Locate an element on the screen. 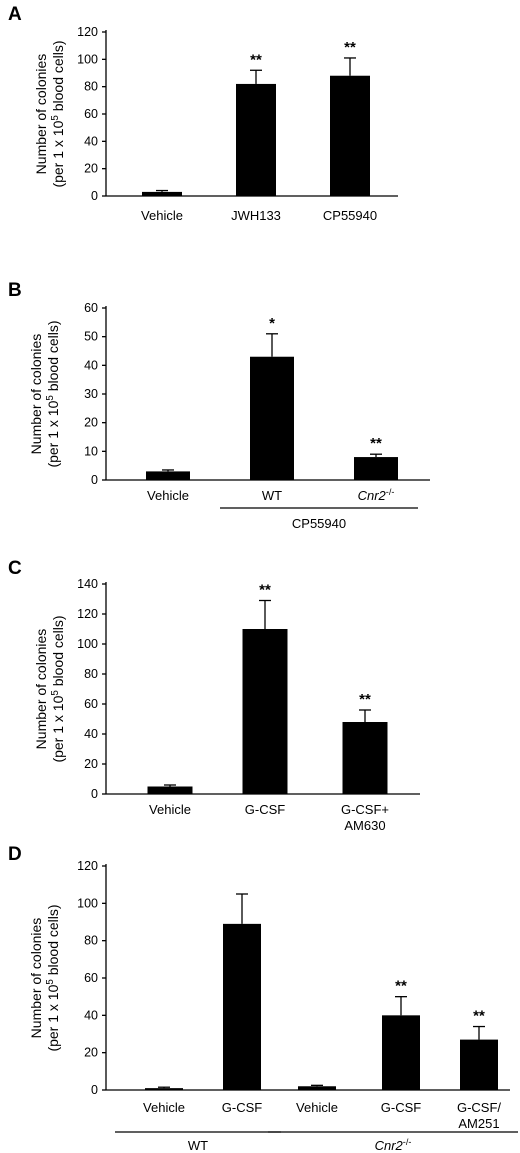 This screenshot has height=1153, width=520. y-tick-label: 10 is located at coordinates (91, 451).